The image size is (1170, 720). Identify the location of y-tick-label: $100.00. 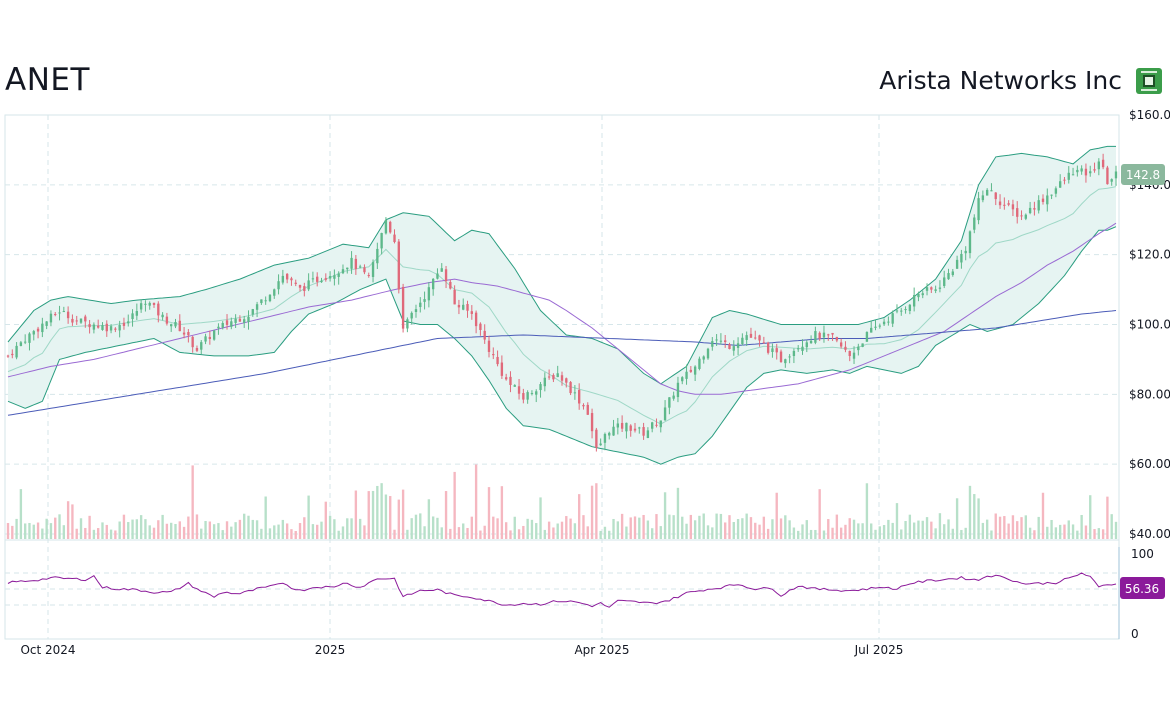
(1149, 325).